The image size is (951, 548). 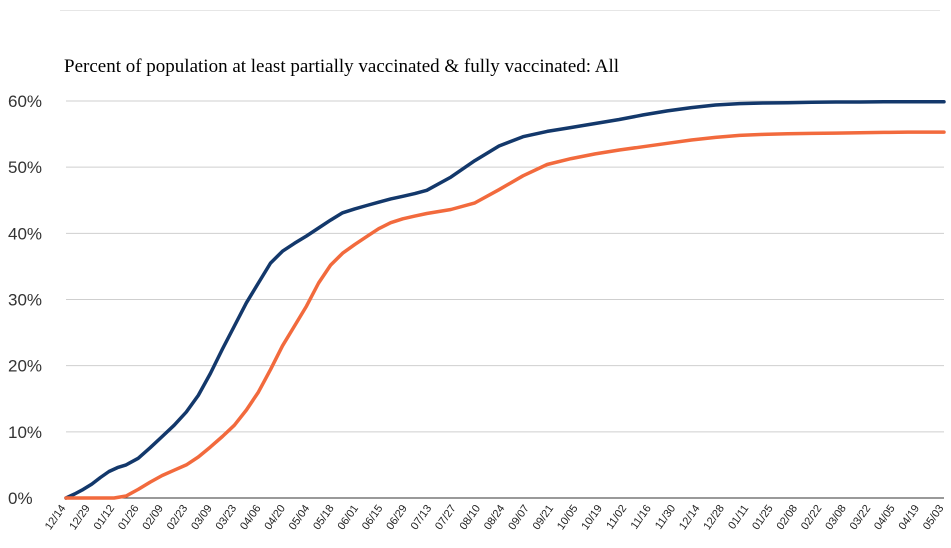 I want to click on x-tick-label: 01/25, so click(x=763, y=517).